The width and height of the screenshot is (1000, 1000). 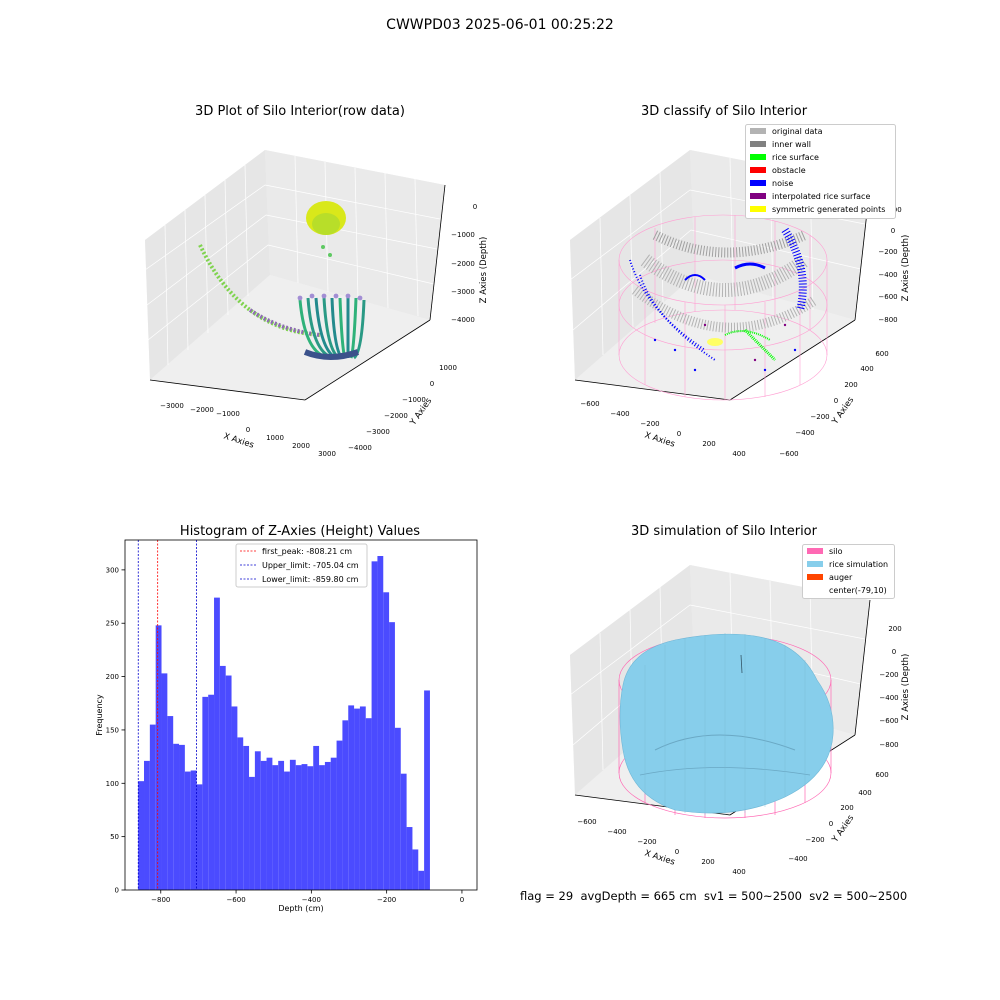 I want to click on classify-x-tick: −200, so click(x=649, y=424).